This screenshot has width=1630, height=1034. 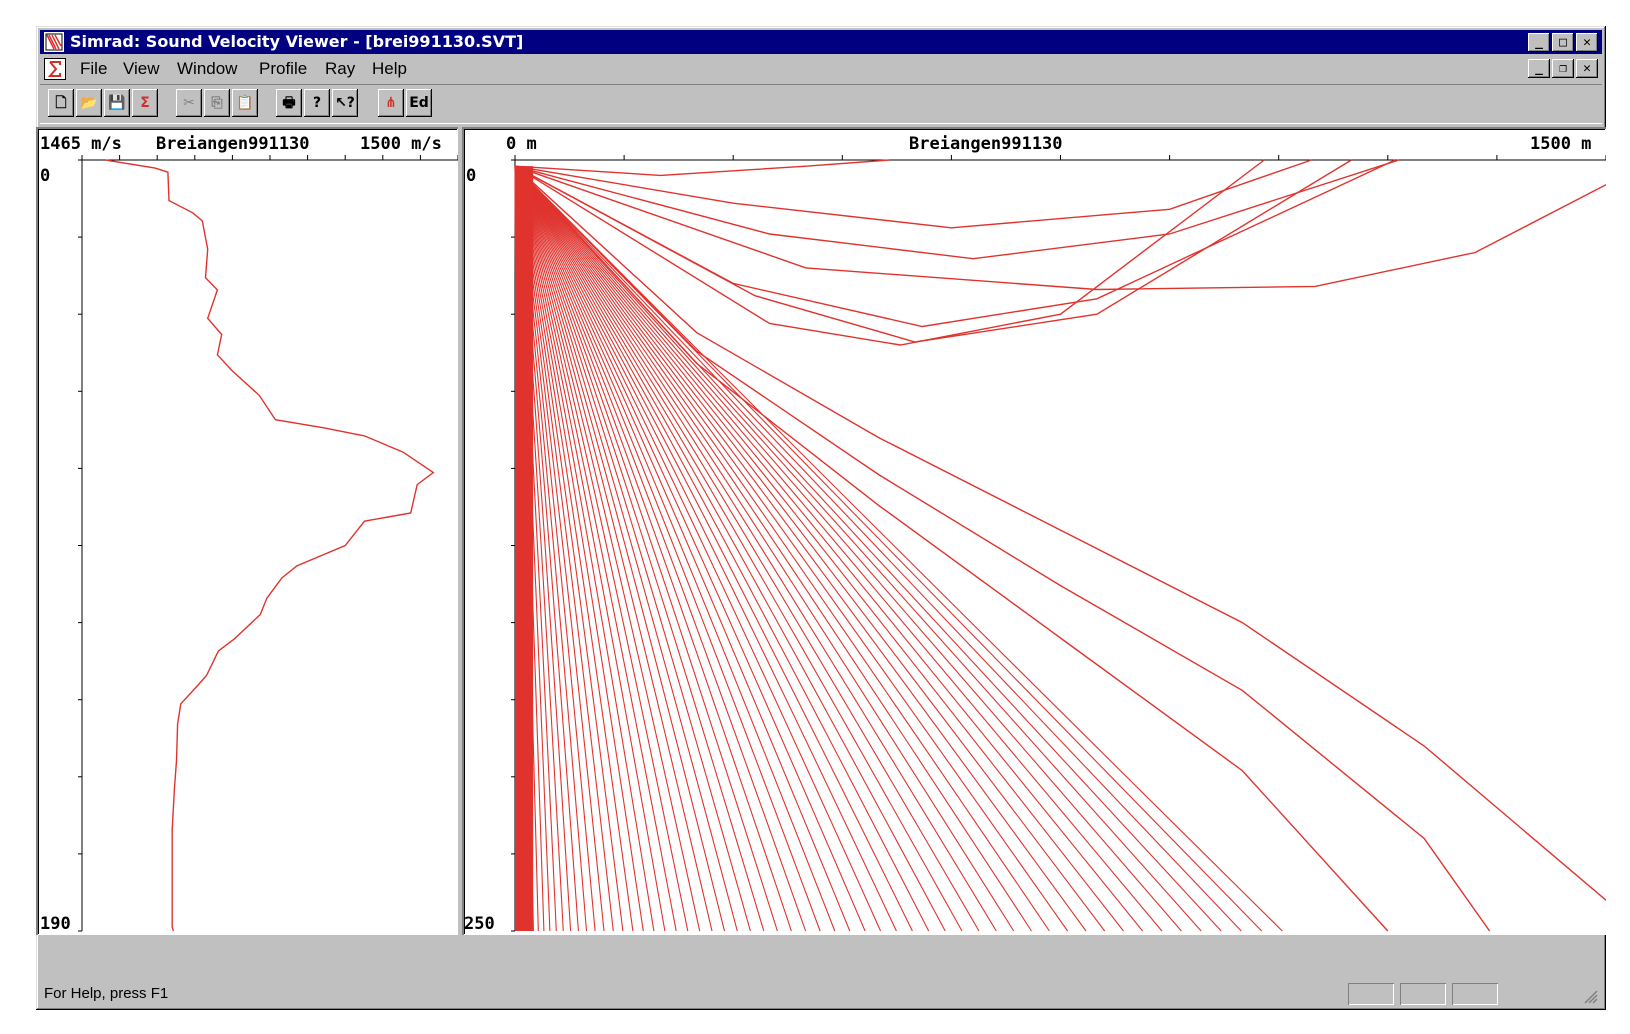 I want to click on sigma-icon: Σ, so click(x=145, y=103).